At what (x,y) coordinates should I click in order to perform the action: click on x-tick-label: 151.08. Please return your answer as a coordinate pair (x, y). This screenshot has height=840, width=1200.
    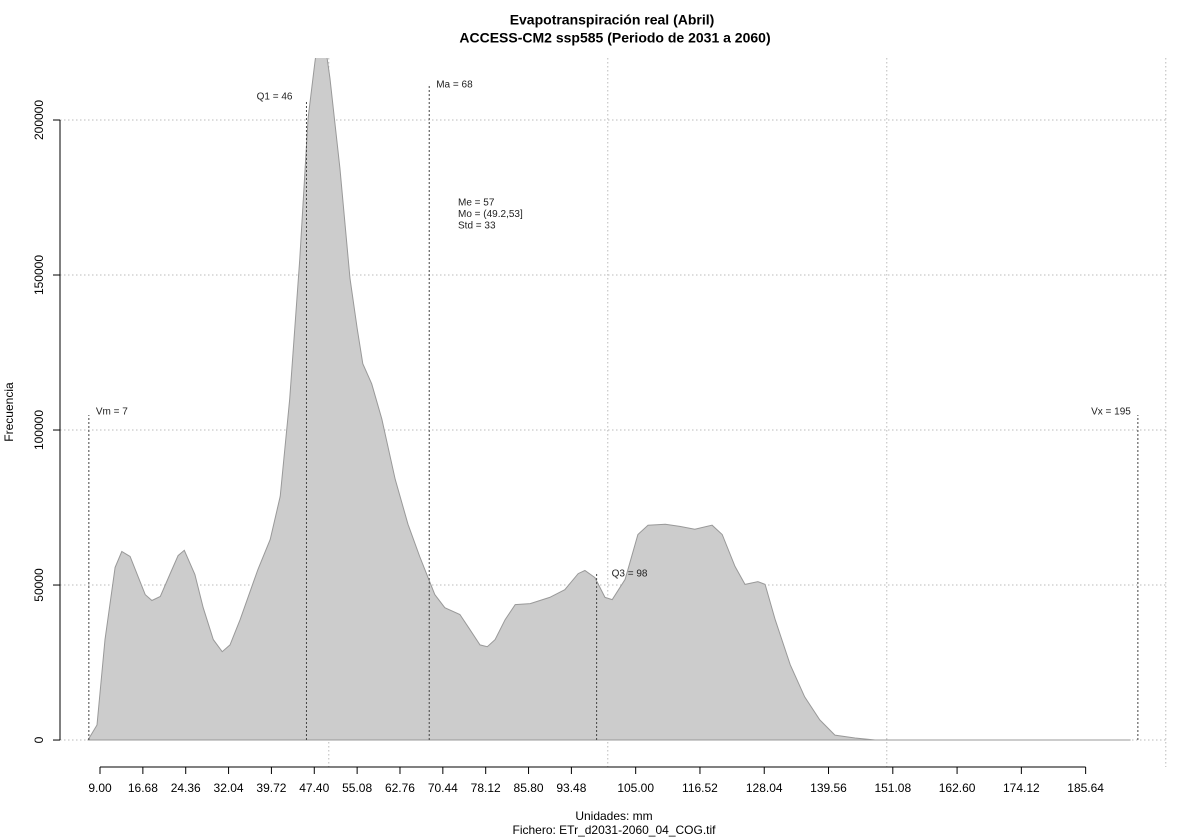
    Looking at the image, I should click on (892, 788).